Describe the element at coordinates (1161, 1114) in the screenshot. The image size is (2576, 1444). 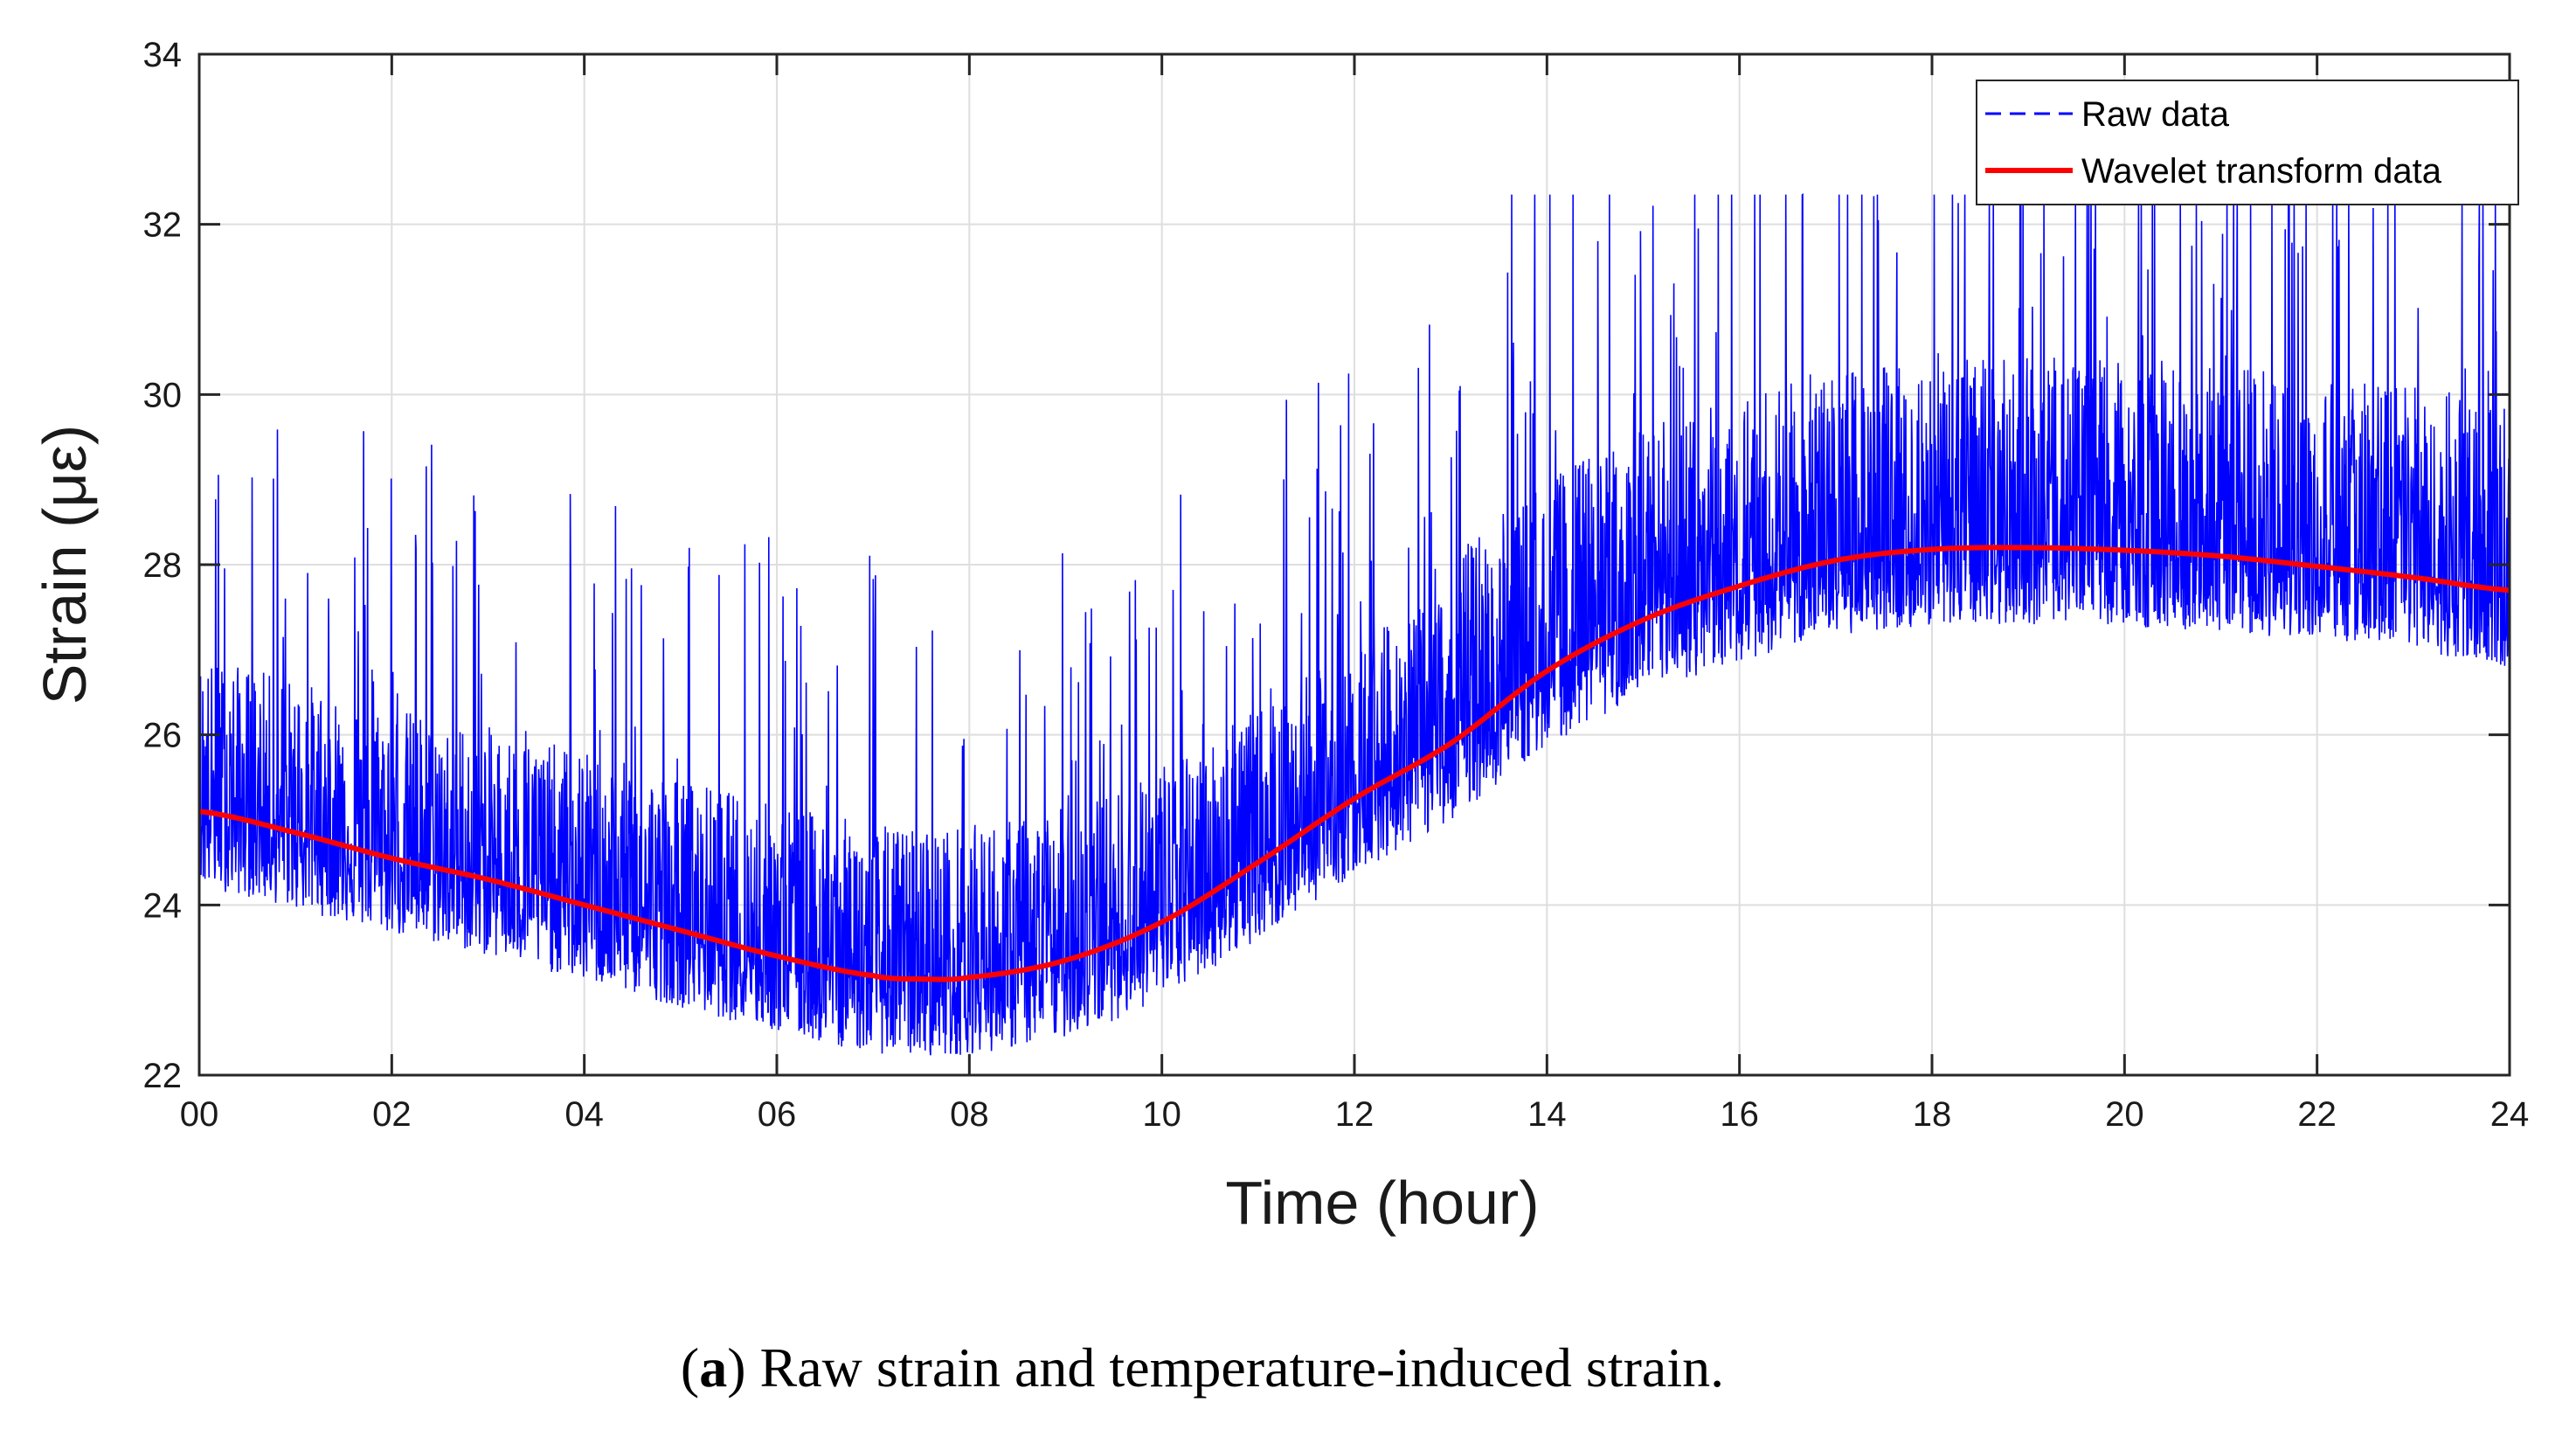
I see `x-tick-label-10: 10` at that location.